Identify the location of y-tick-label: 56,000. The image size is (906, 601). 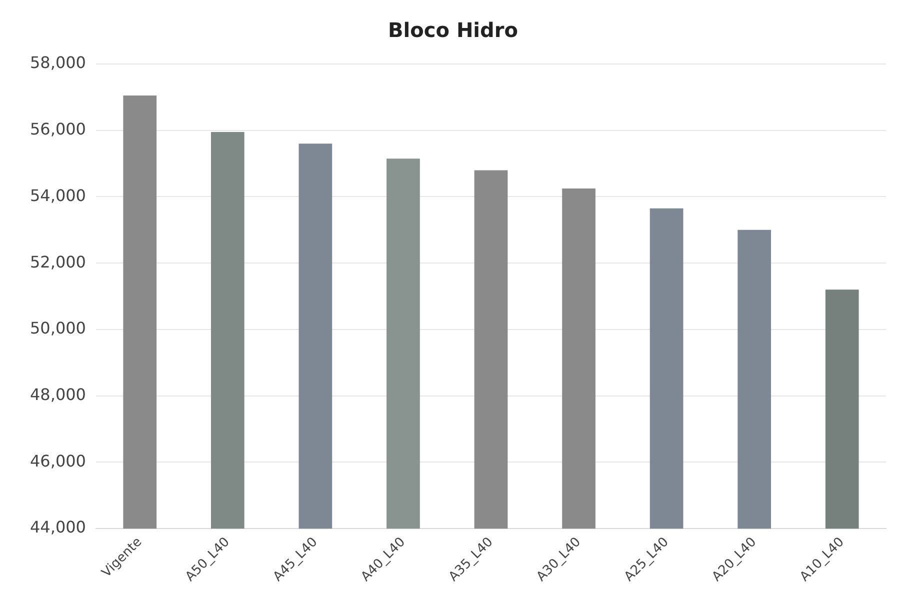
(58, 129).